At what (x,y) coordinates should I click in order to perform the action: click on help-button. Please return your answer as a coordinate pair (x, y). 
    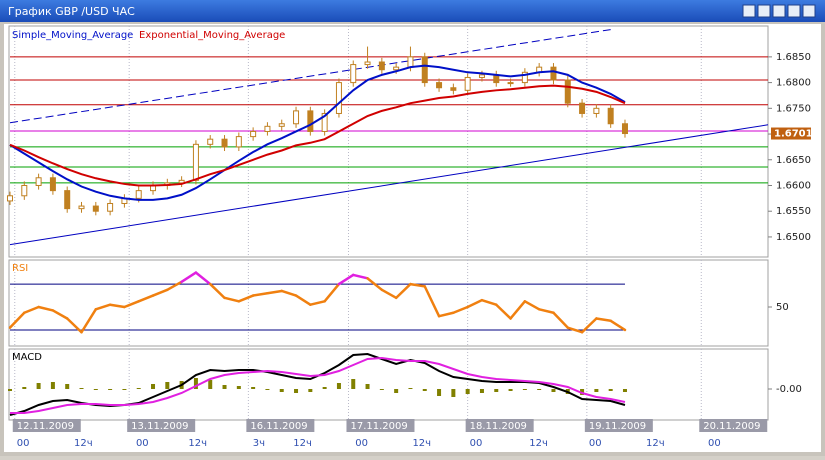
    Looking at the image, I should click on (749, 11).